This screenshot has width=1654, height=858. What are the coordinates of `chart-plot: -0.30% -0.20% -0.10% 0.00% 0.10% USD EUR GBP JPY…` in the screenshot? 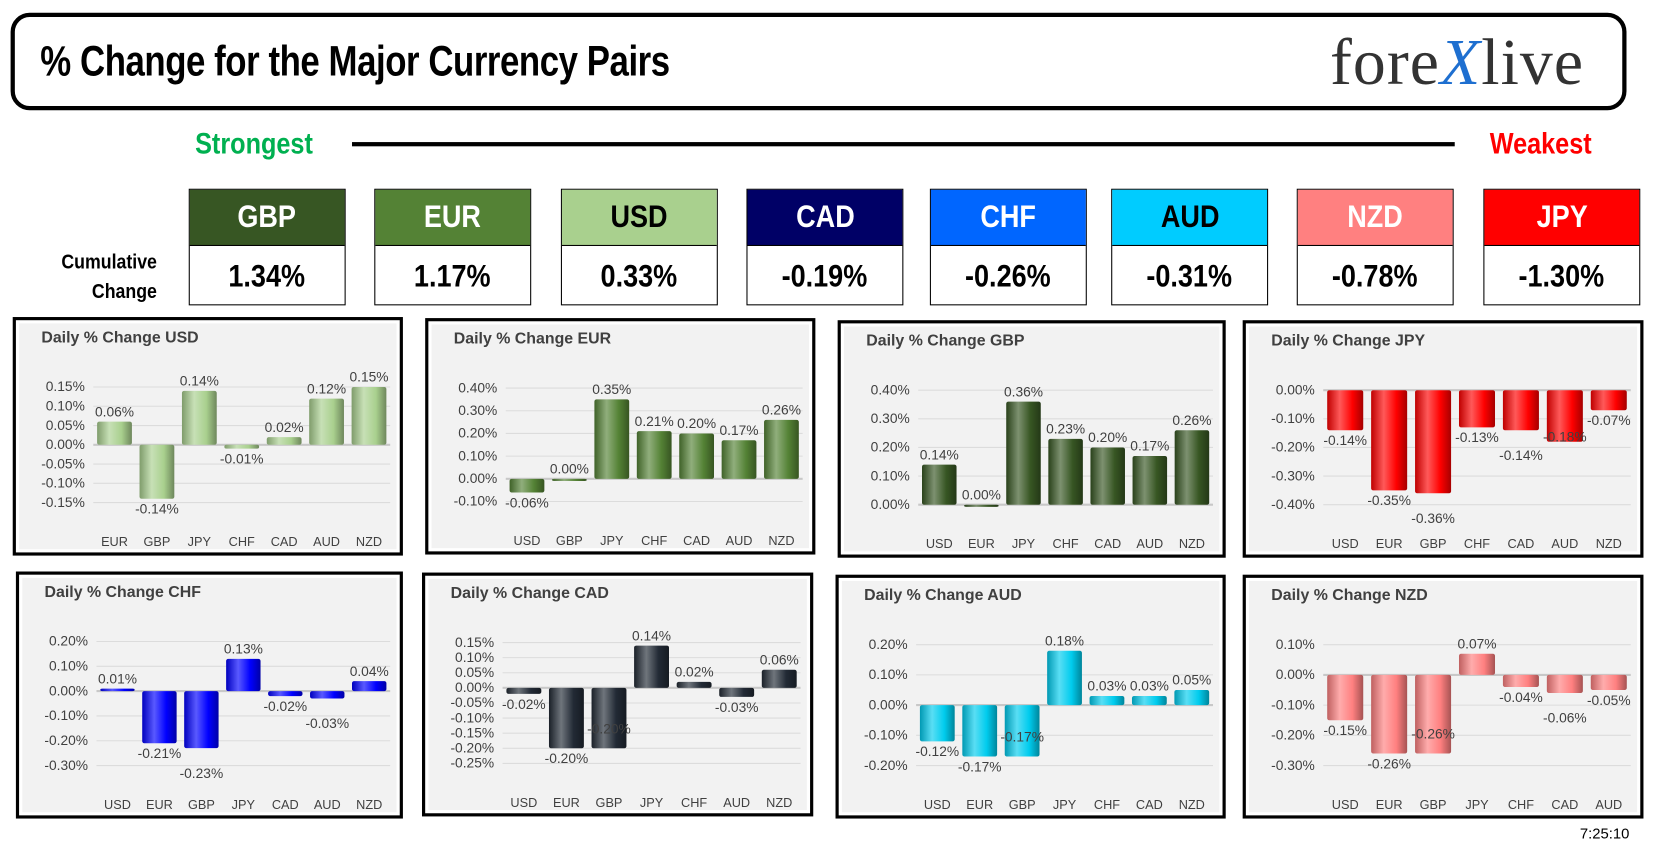 It's located at (1451, 724).